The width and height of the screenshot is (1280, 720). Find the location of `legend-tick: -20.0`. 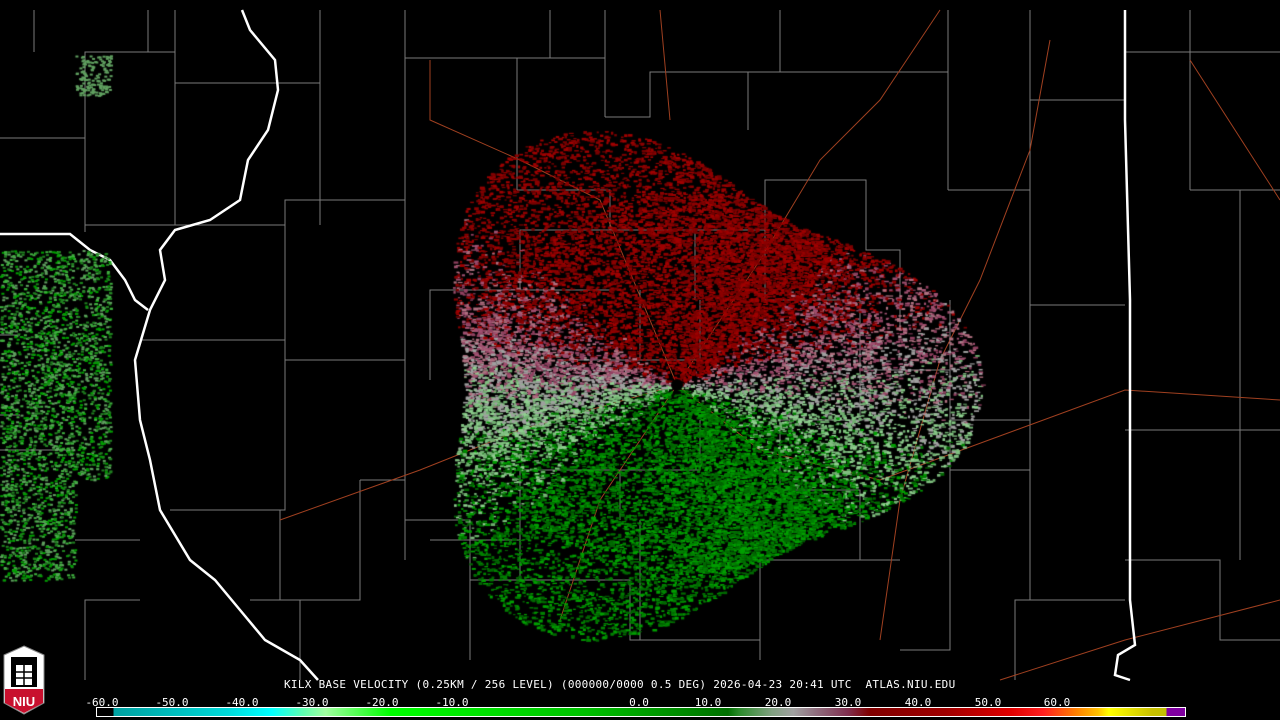

legend-tick: -20.0 is located at coordinates (382, 702).